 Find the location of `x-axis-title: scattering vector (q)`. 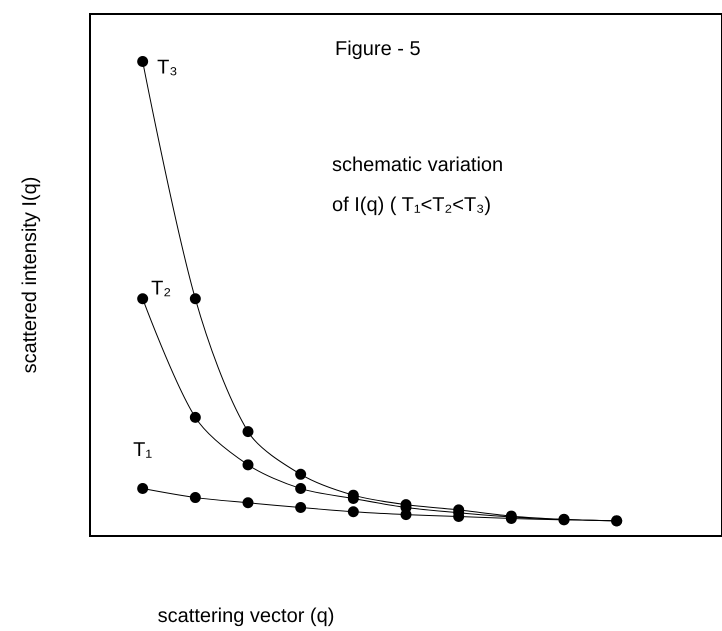

x-axis-title: scattering vector (q) is located at coordinates (246, 616).